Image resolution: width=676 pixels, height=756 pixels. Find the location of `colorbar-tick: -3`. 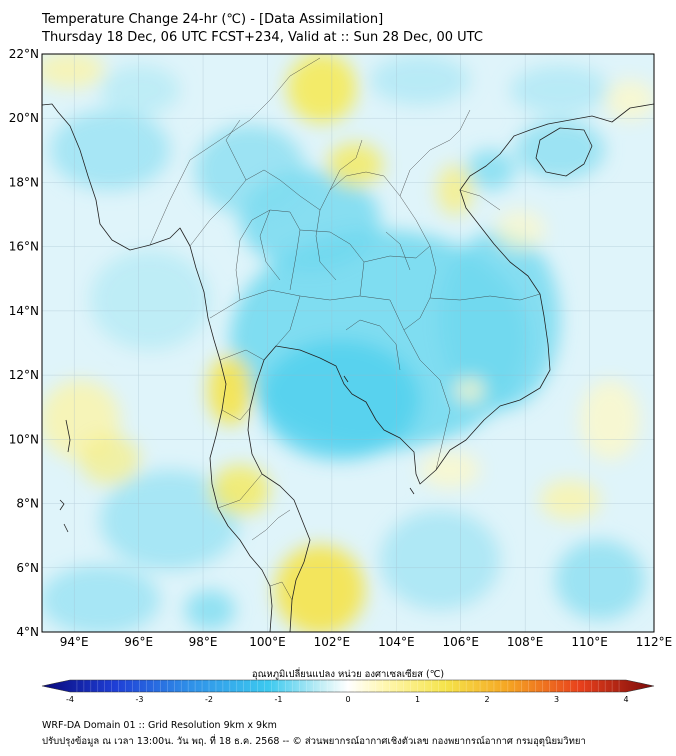

colorbar-tick: -3 is located at coordinates (140, 699).